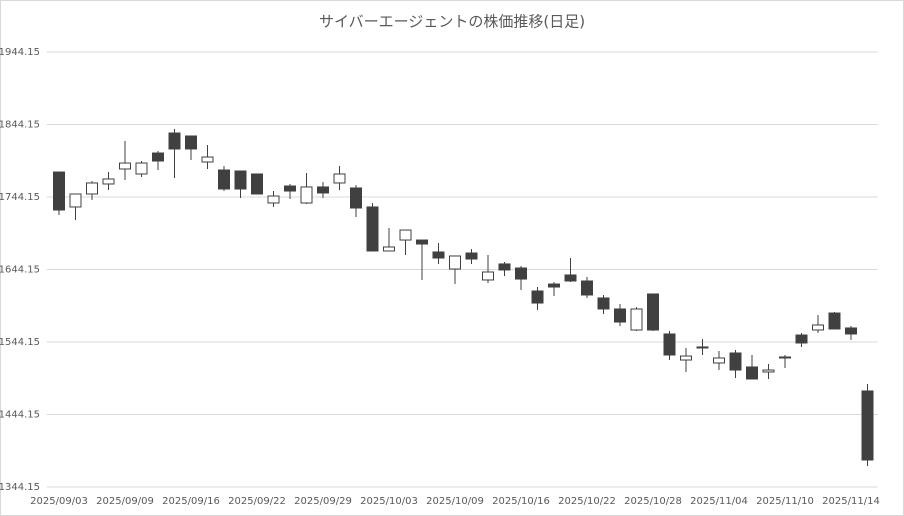  What do you see at coordinates (59, 501) in the screenshot?
I see `x-tick-label: 2025/09/03` at bounding box center [59, 501].